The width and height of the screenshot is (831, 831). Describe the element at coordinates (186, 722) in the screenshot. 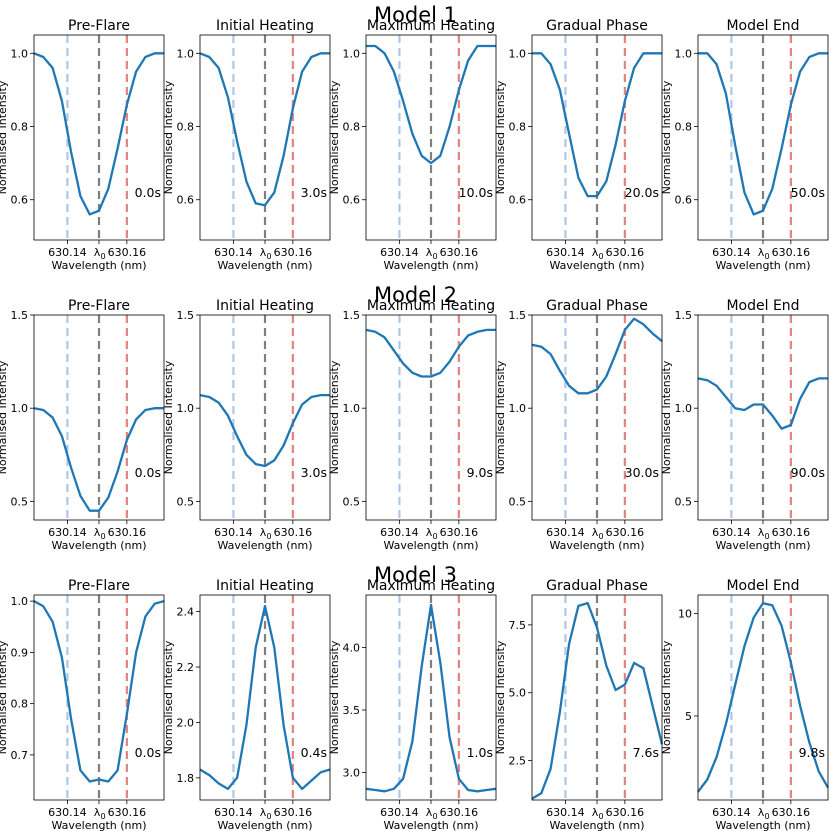

I see `y-tick-label: 2.0` at that location.